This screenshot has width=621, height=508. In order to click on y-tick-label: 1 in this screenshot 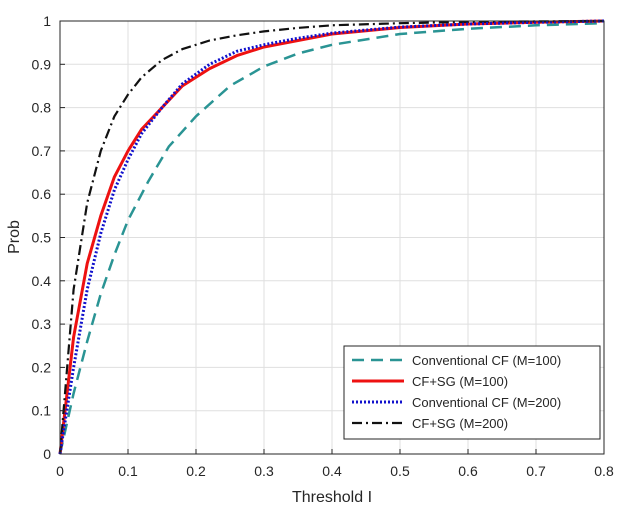, I will do `click(47, 21)`.